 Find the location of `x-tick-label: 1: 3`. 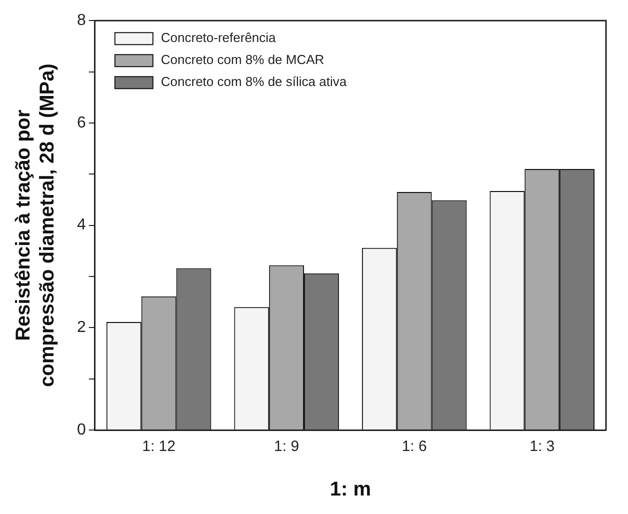

x-tick-label: 1: 3 is located at coordinates (542, 447).